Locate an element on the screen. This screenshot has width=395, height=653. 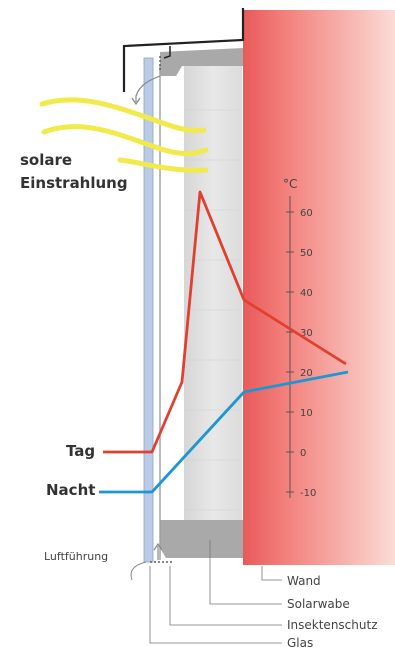
airflow-arrowhead-top is located at coordinates (136, 101).